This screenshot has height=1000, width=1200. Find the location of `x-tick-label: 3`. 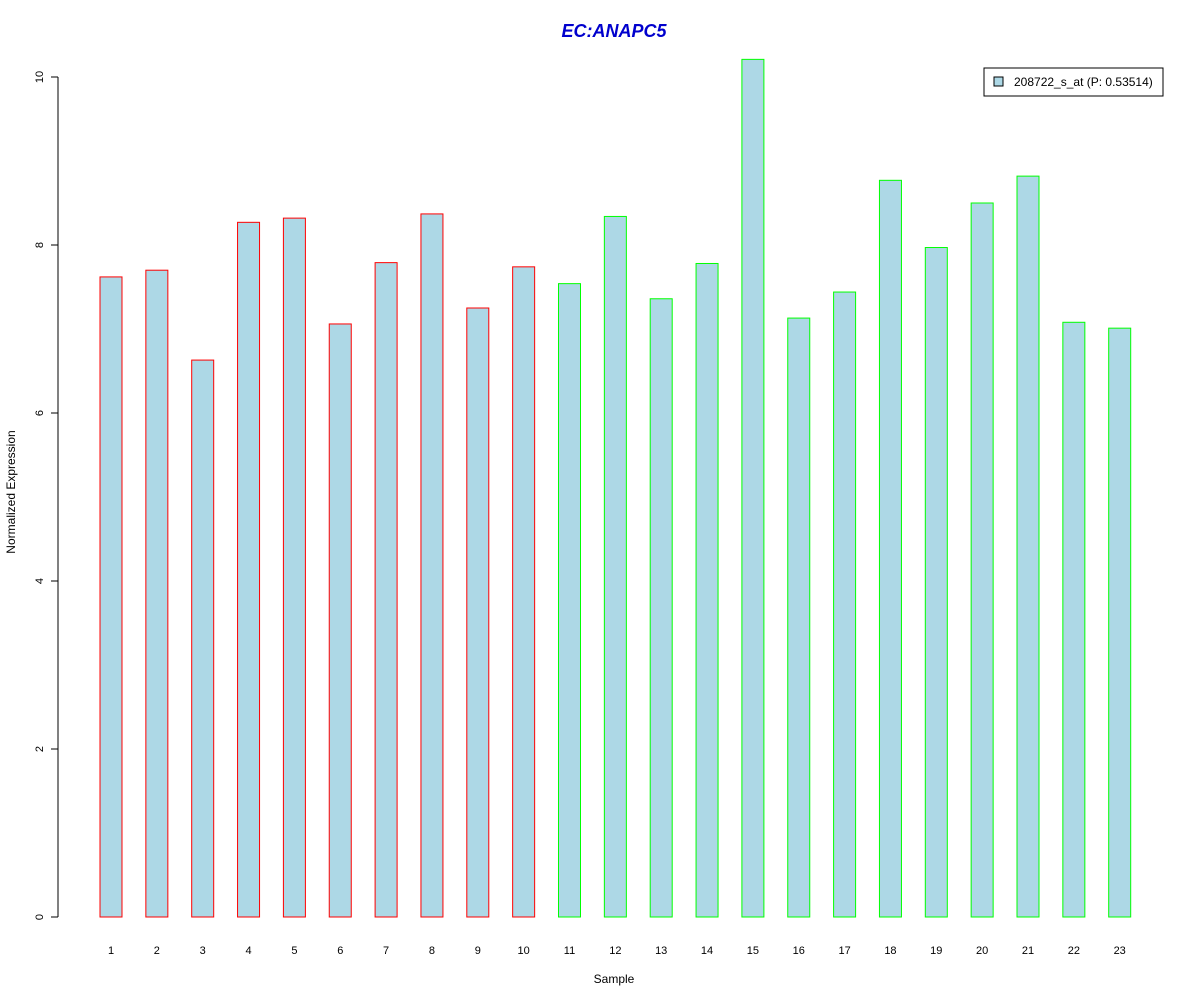

x-tick-label: 3 is located at coordinates (203, 951).